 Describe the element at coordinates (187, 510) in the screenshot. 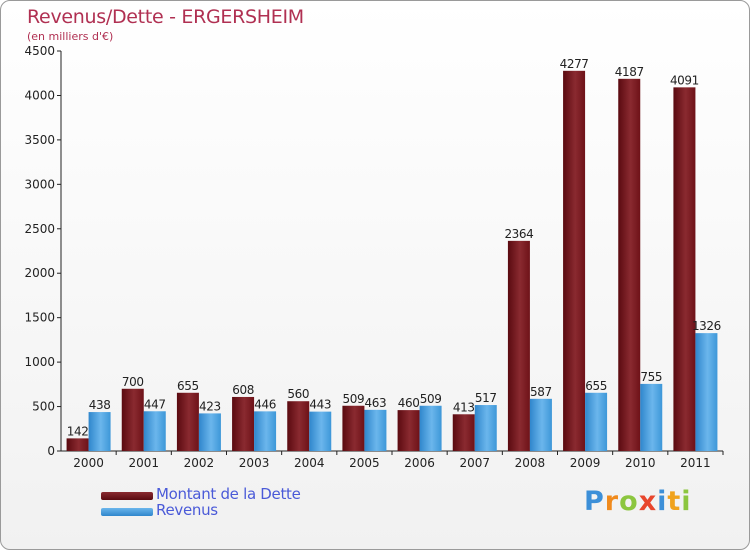

I see `legend-label-revenus: Revenus` at that location.